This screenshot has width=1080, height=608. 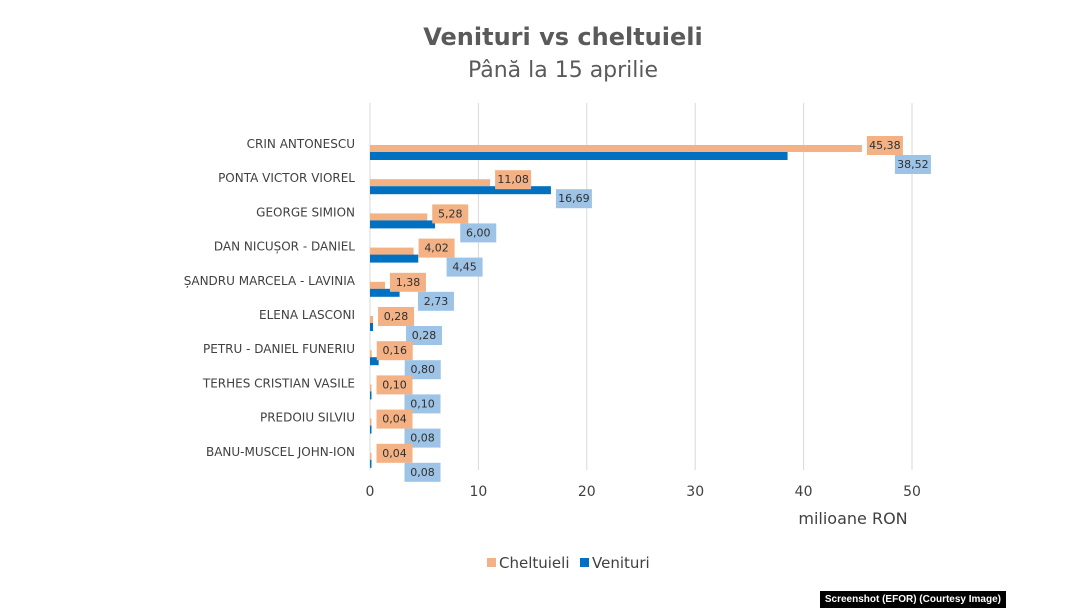 I want to click on data-label-cheltuieli: 4,02, so click(x=436, y=248).